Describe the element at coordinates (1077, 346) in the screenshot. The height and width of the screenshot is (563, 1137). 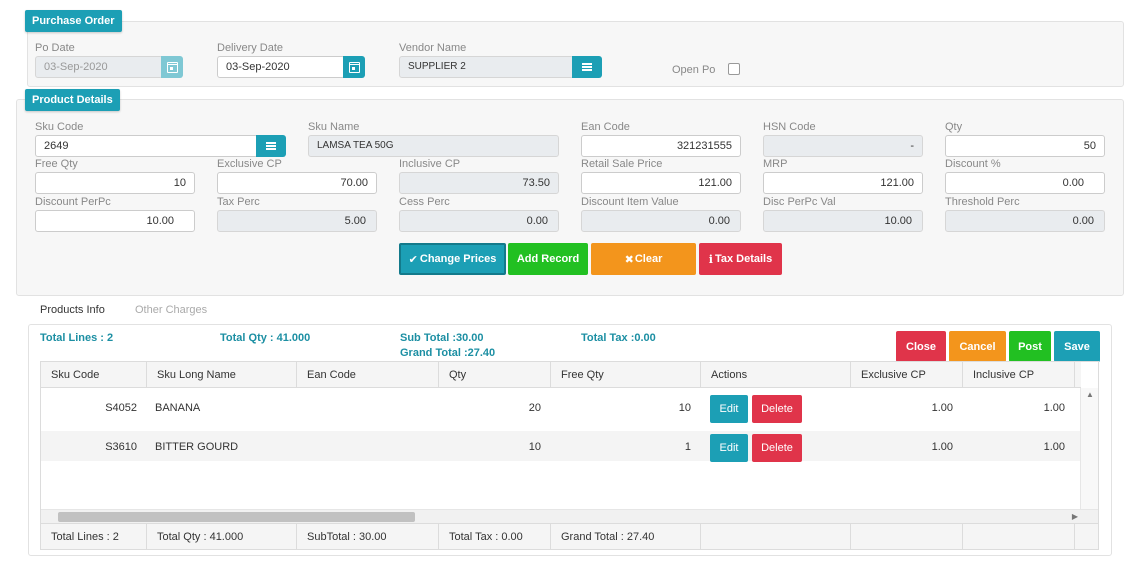
I see `save-button: Save` at that location.